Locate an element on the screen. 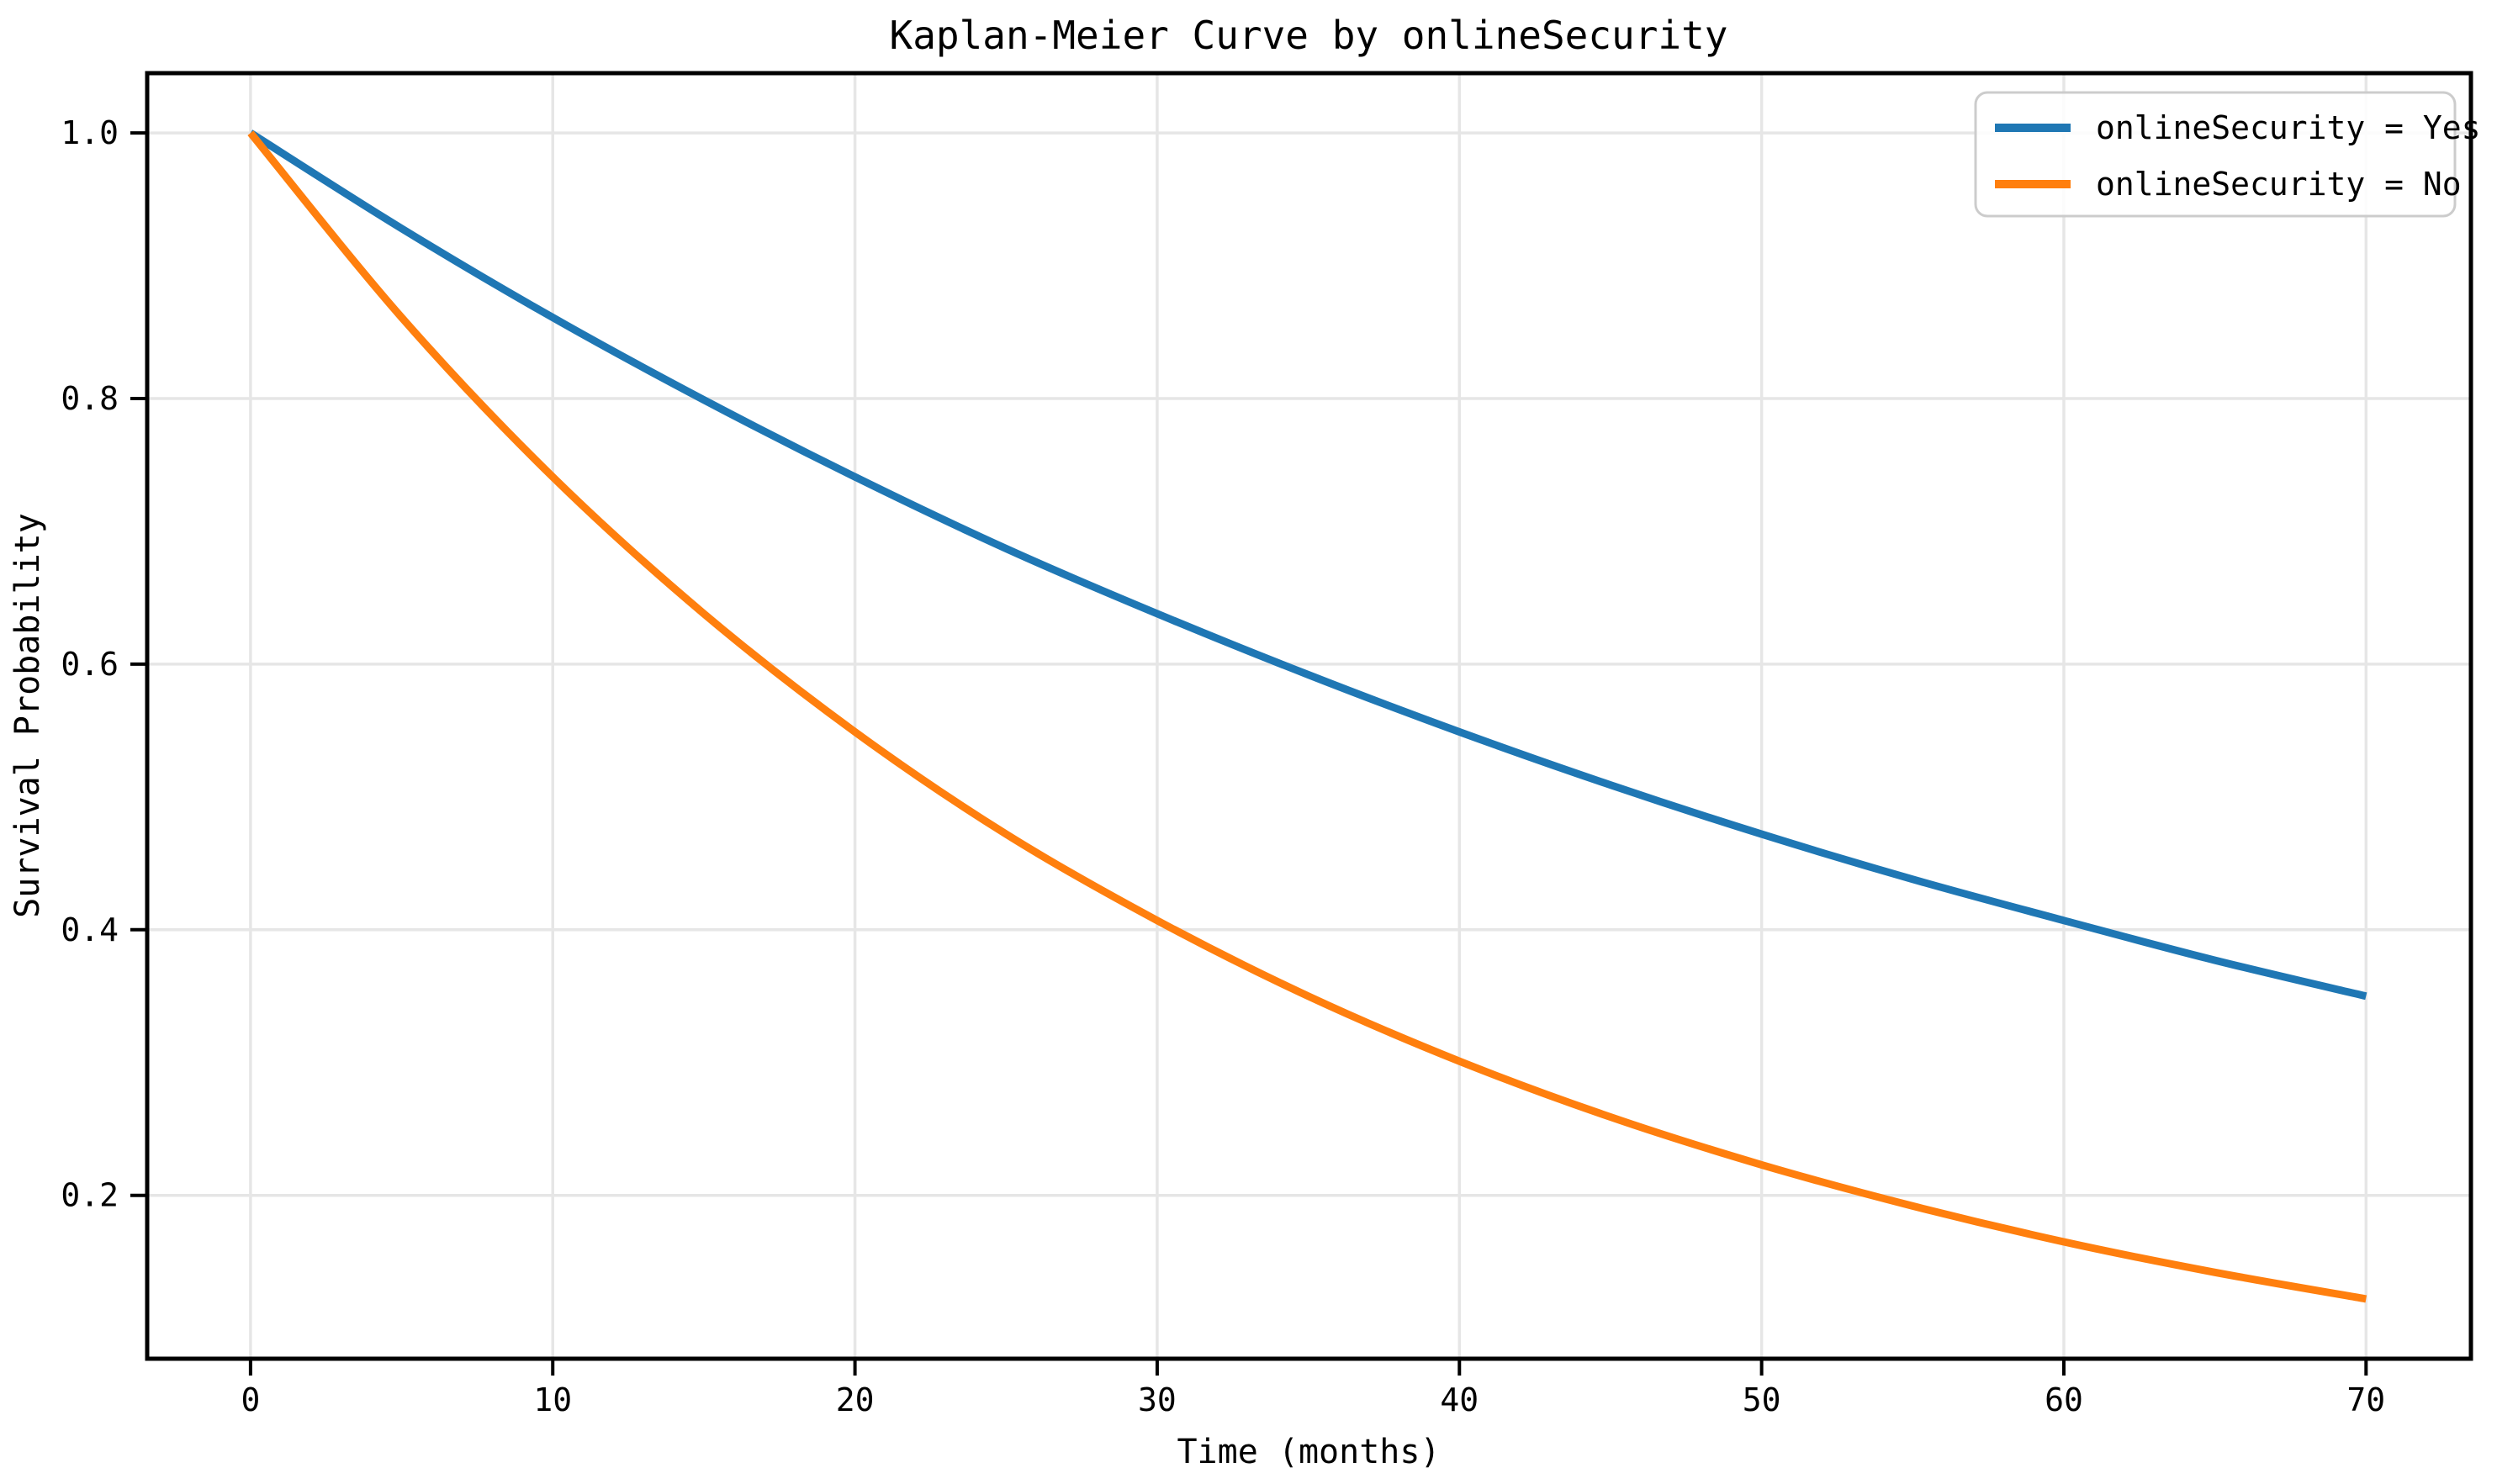 This screenshot has width=2497, height=1484. legend: onlineSecurity = Yes onlineSecurity = No is located at coordinates (2228, 154).